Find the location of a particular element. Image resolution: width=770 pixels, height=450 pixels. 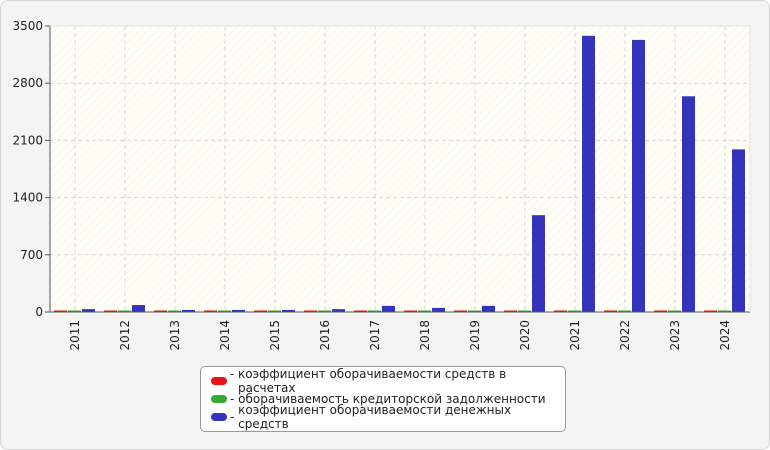

x-tick-label: 2023 is located at coordinates (675, 335).